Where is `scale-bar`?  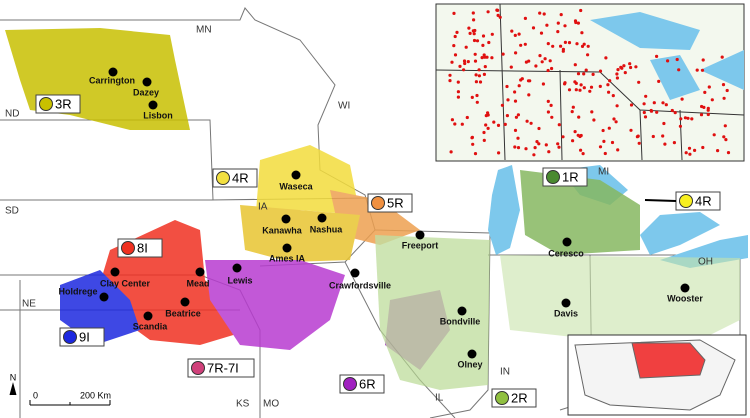 scale-bar is located at coordinates (60, 394).